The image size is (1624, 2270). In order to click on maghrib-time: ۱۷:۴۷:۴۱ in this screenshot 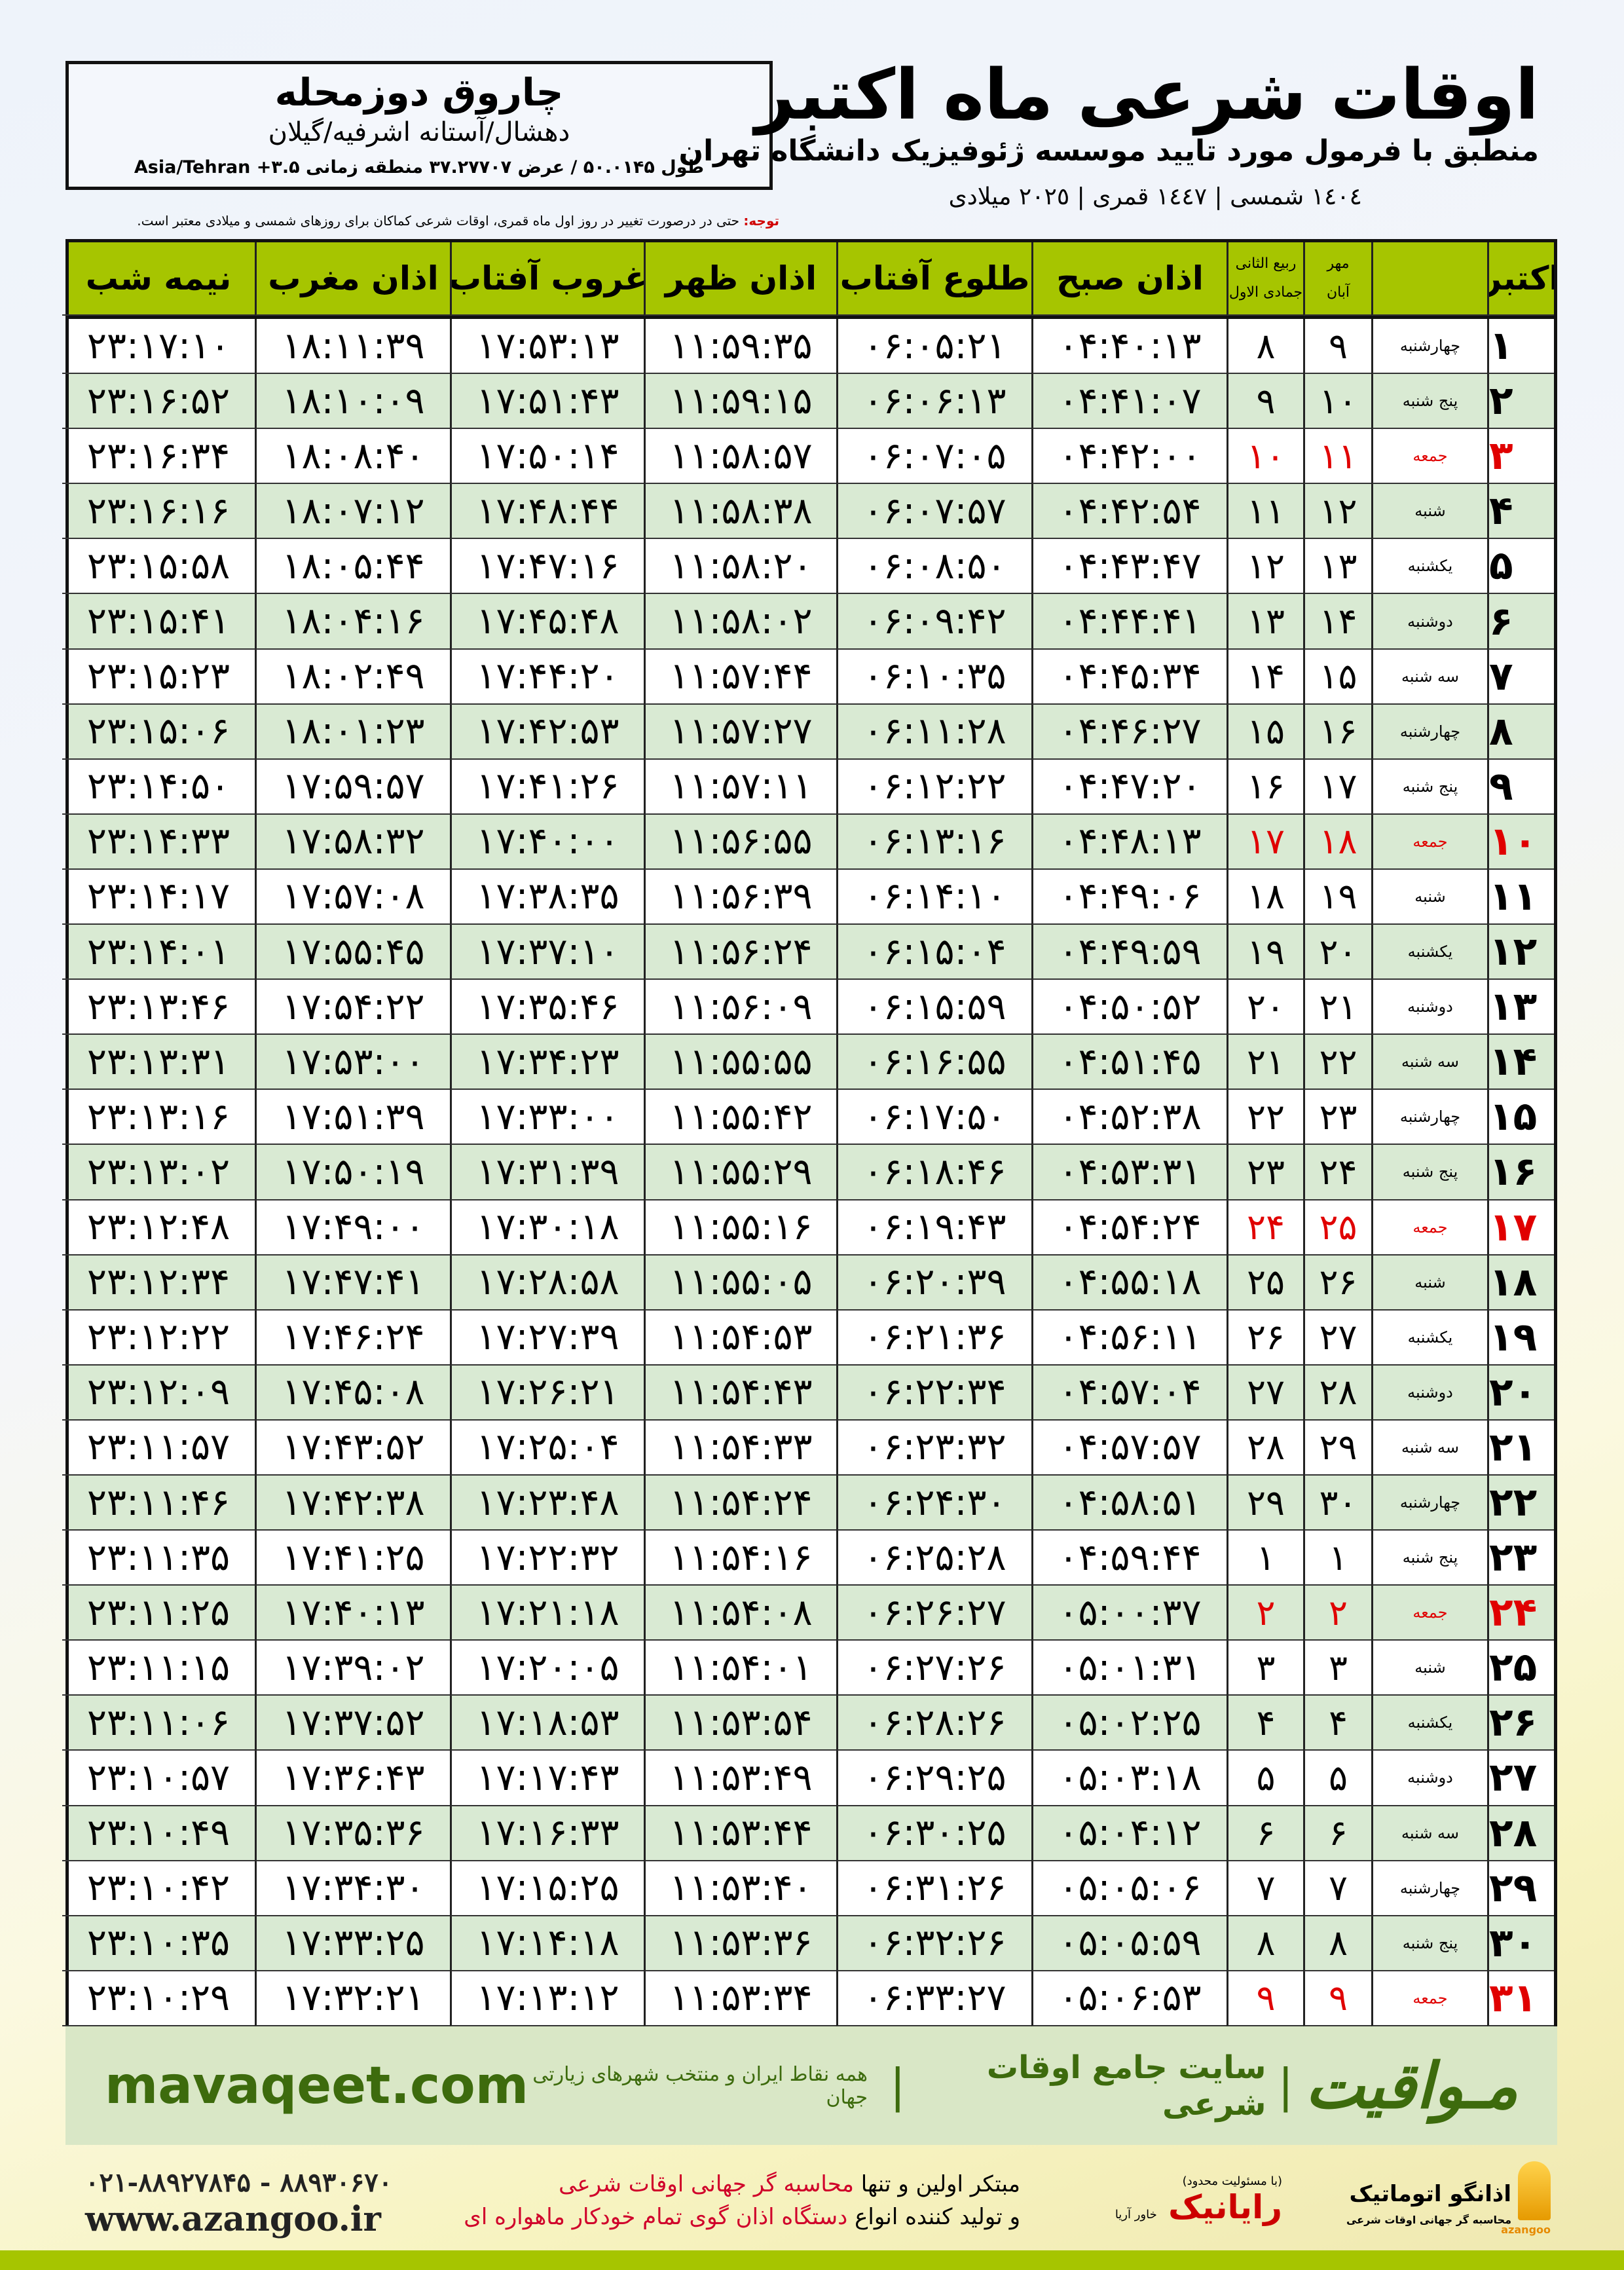, I will do `click(352, 1283)`.